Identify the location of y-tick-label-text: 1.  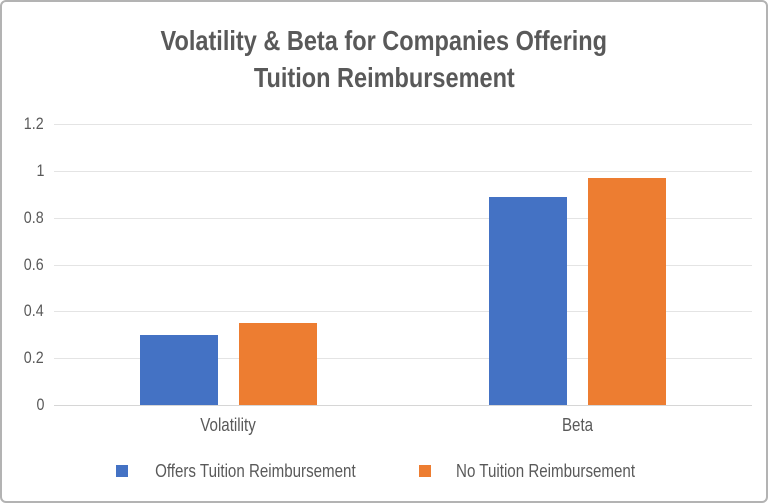
(40, 170).